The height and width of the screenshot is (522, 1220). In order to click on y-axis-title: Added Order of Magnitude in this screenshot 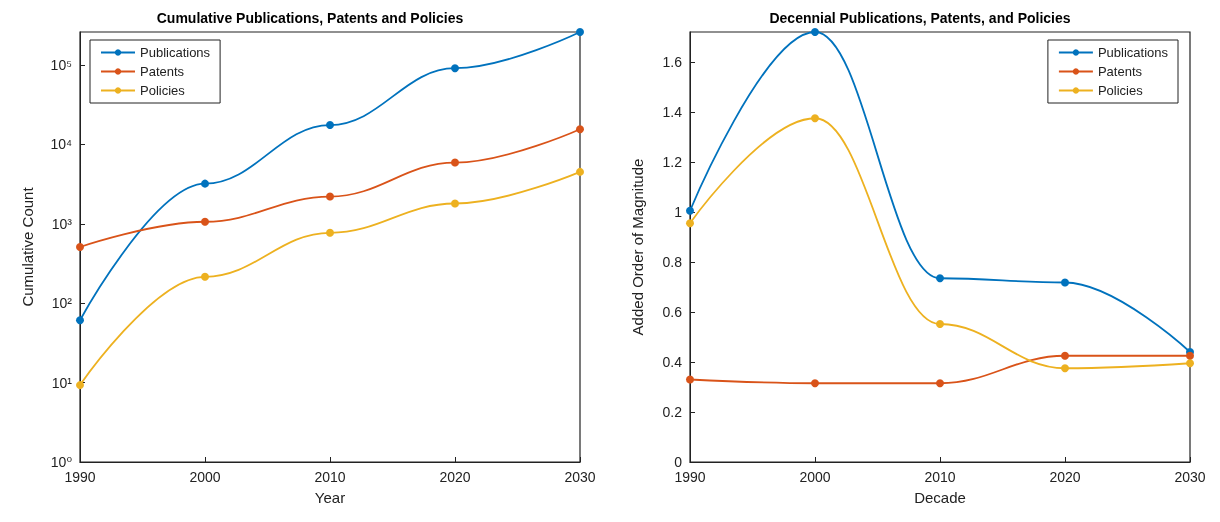, I will do `click(637, 247)`.